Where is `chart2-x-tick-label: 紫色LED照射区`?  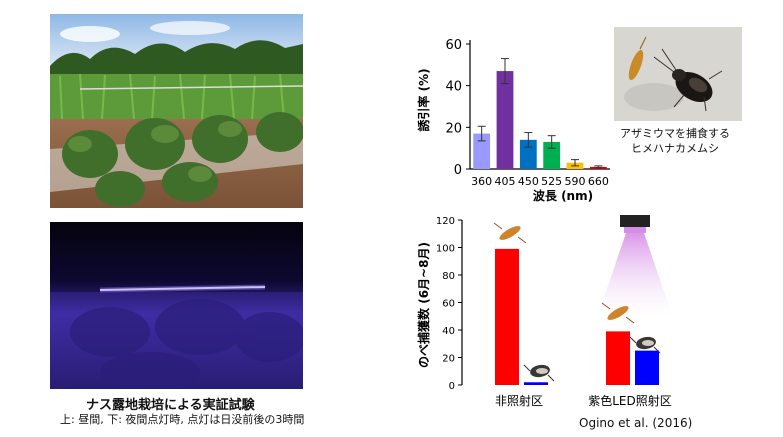 chart2-x-tick-label: 紫色LED照射区 is located at coordinates (630, 400).